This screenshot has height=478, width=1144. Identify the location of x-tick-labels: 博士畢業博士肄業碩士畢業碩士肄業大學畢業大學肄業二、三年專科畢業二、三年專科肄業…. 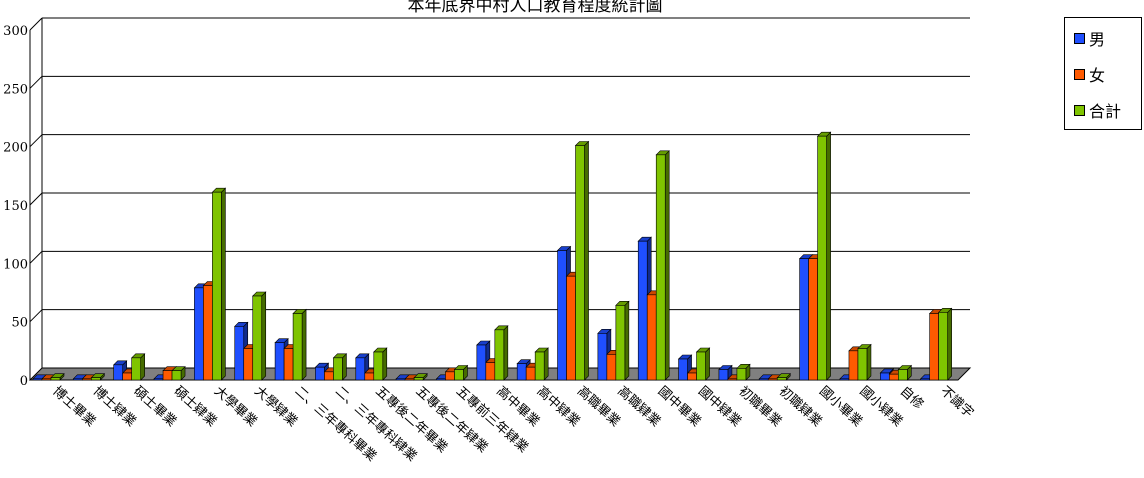
(512, 423).